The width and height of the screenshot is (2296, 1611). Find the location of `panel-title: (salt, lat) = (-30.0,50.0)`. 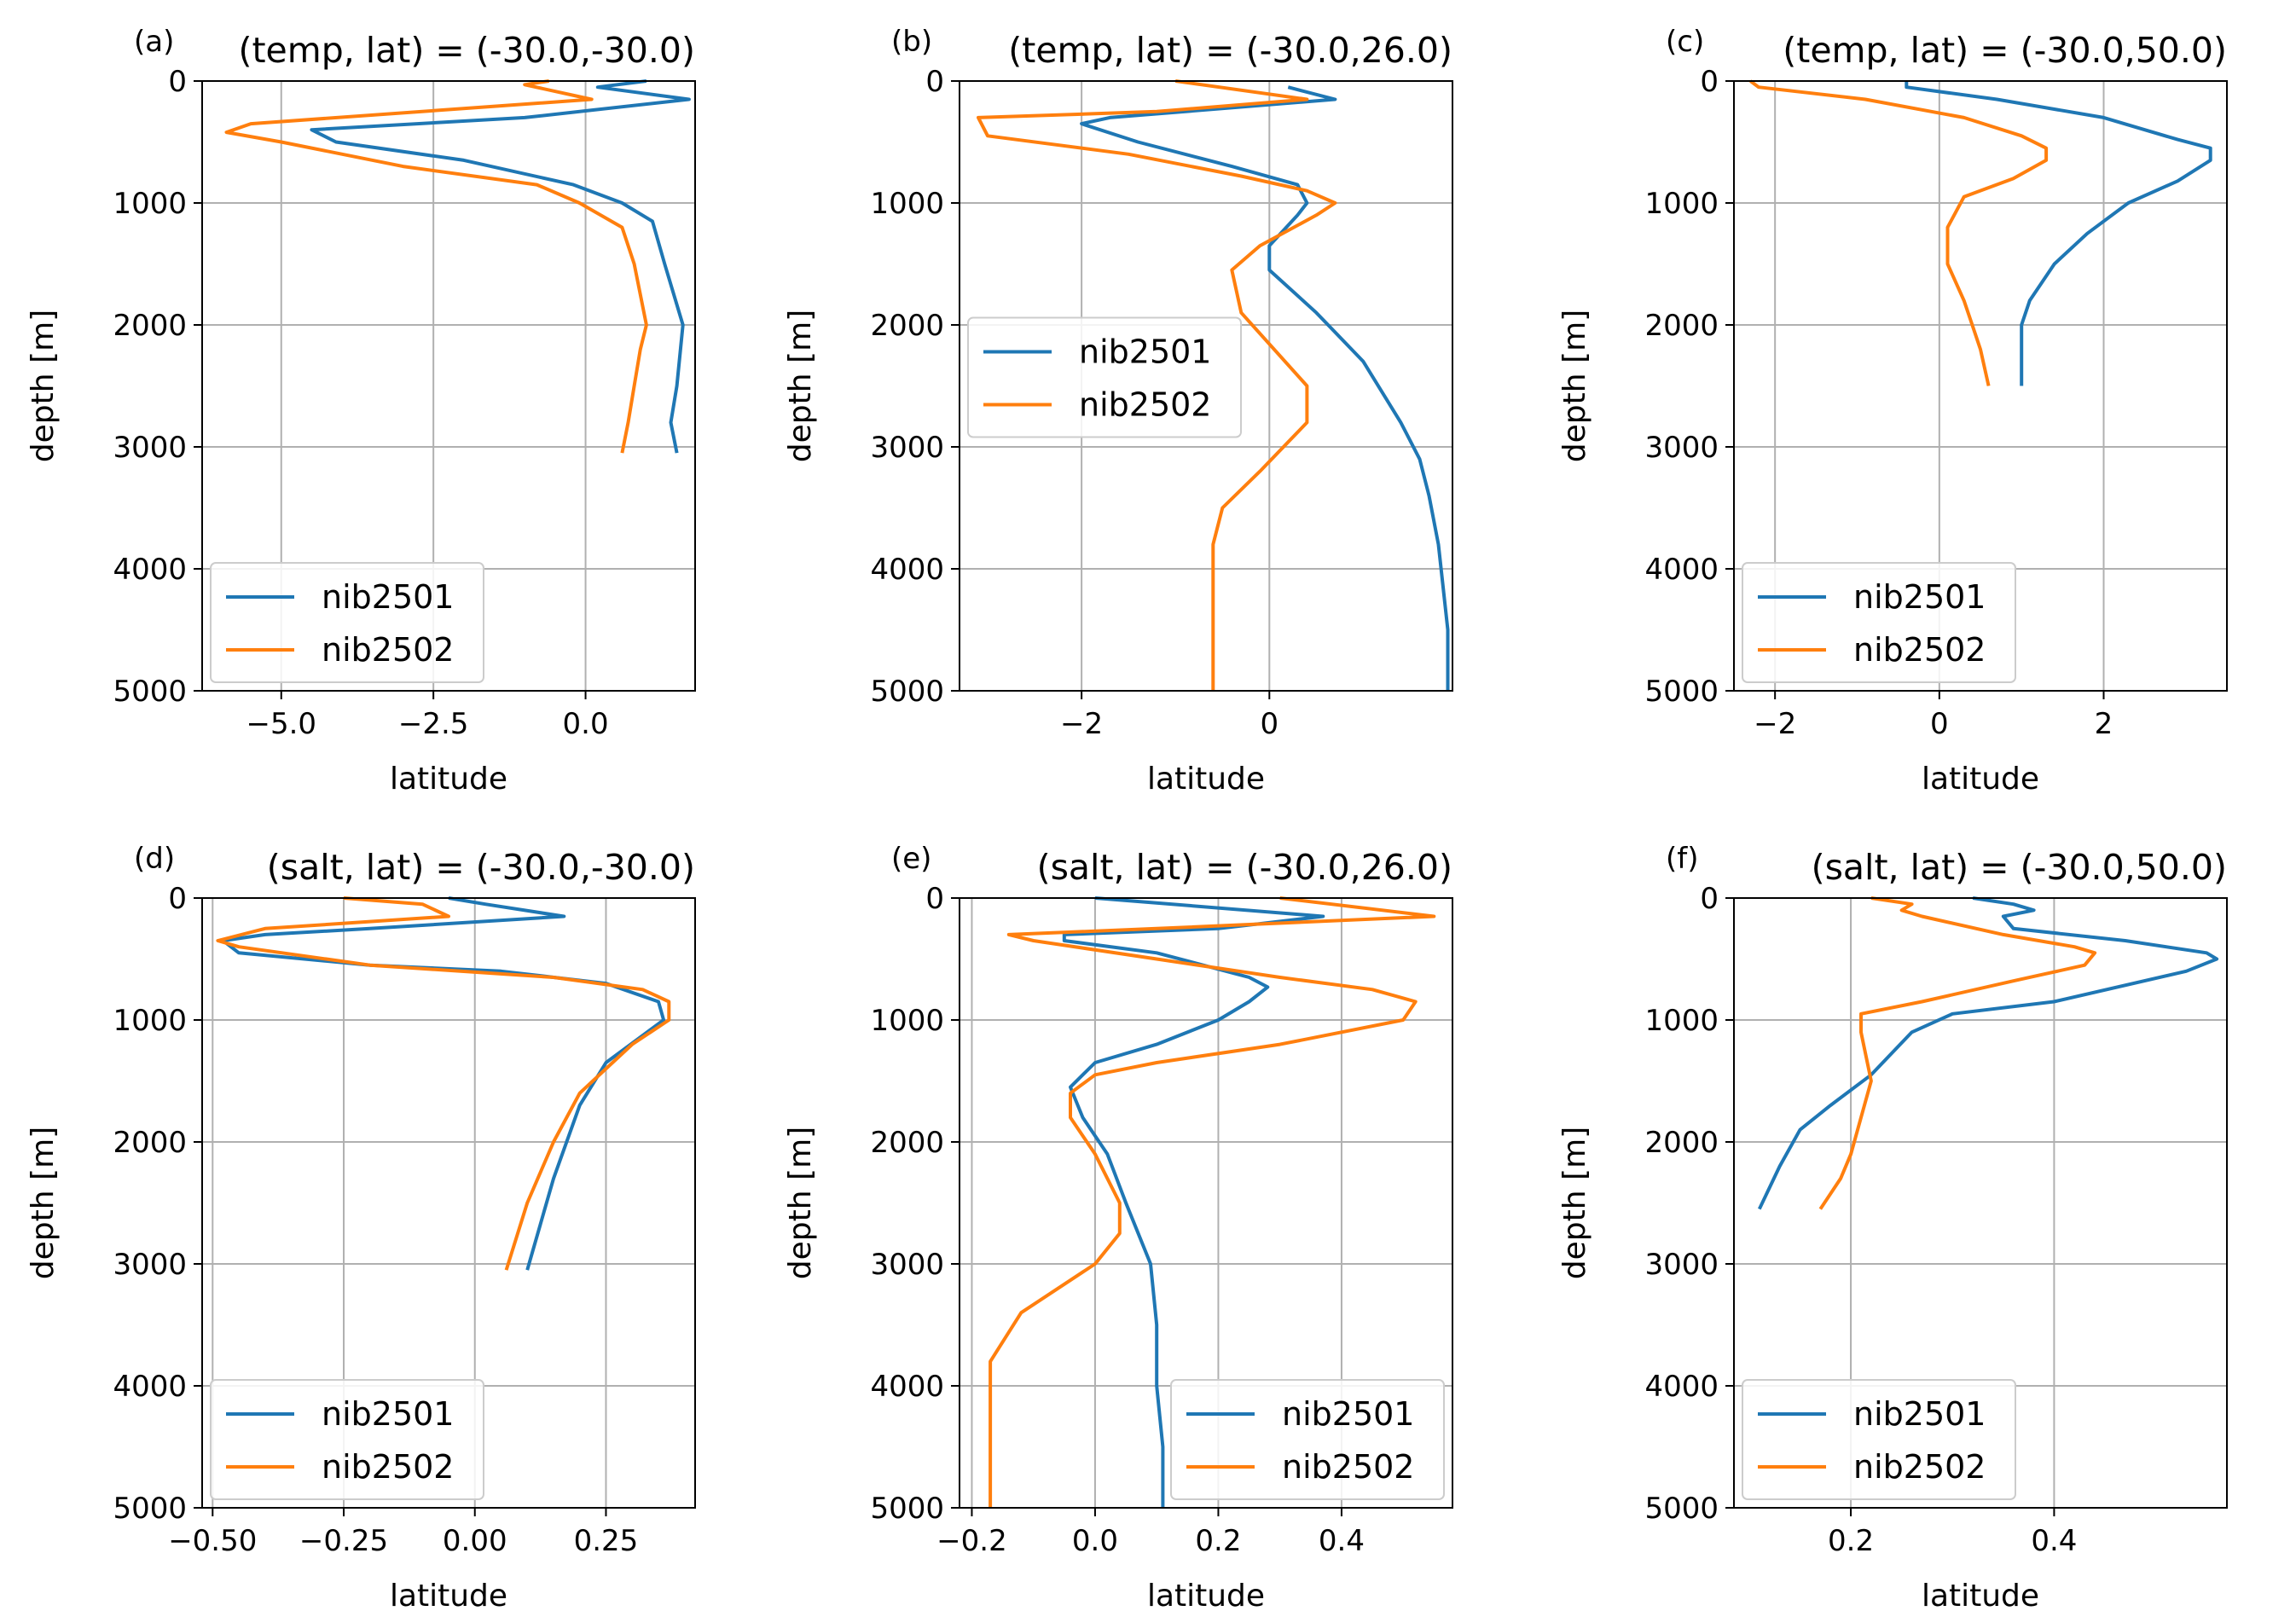

panel-title: (salt, lat) = (-30.0,50.0) is located at coordinates (2019, 867).